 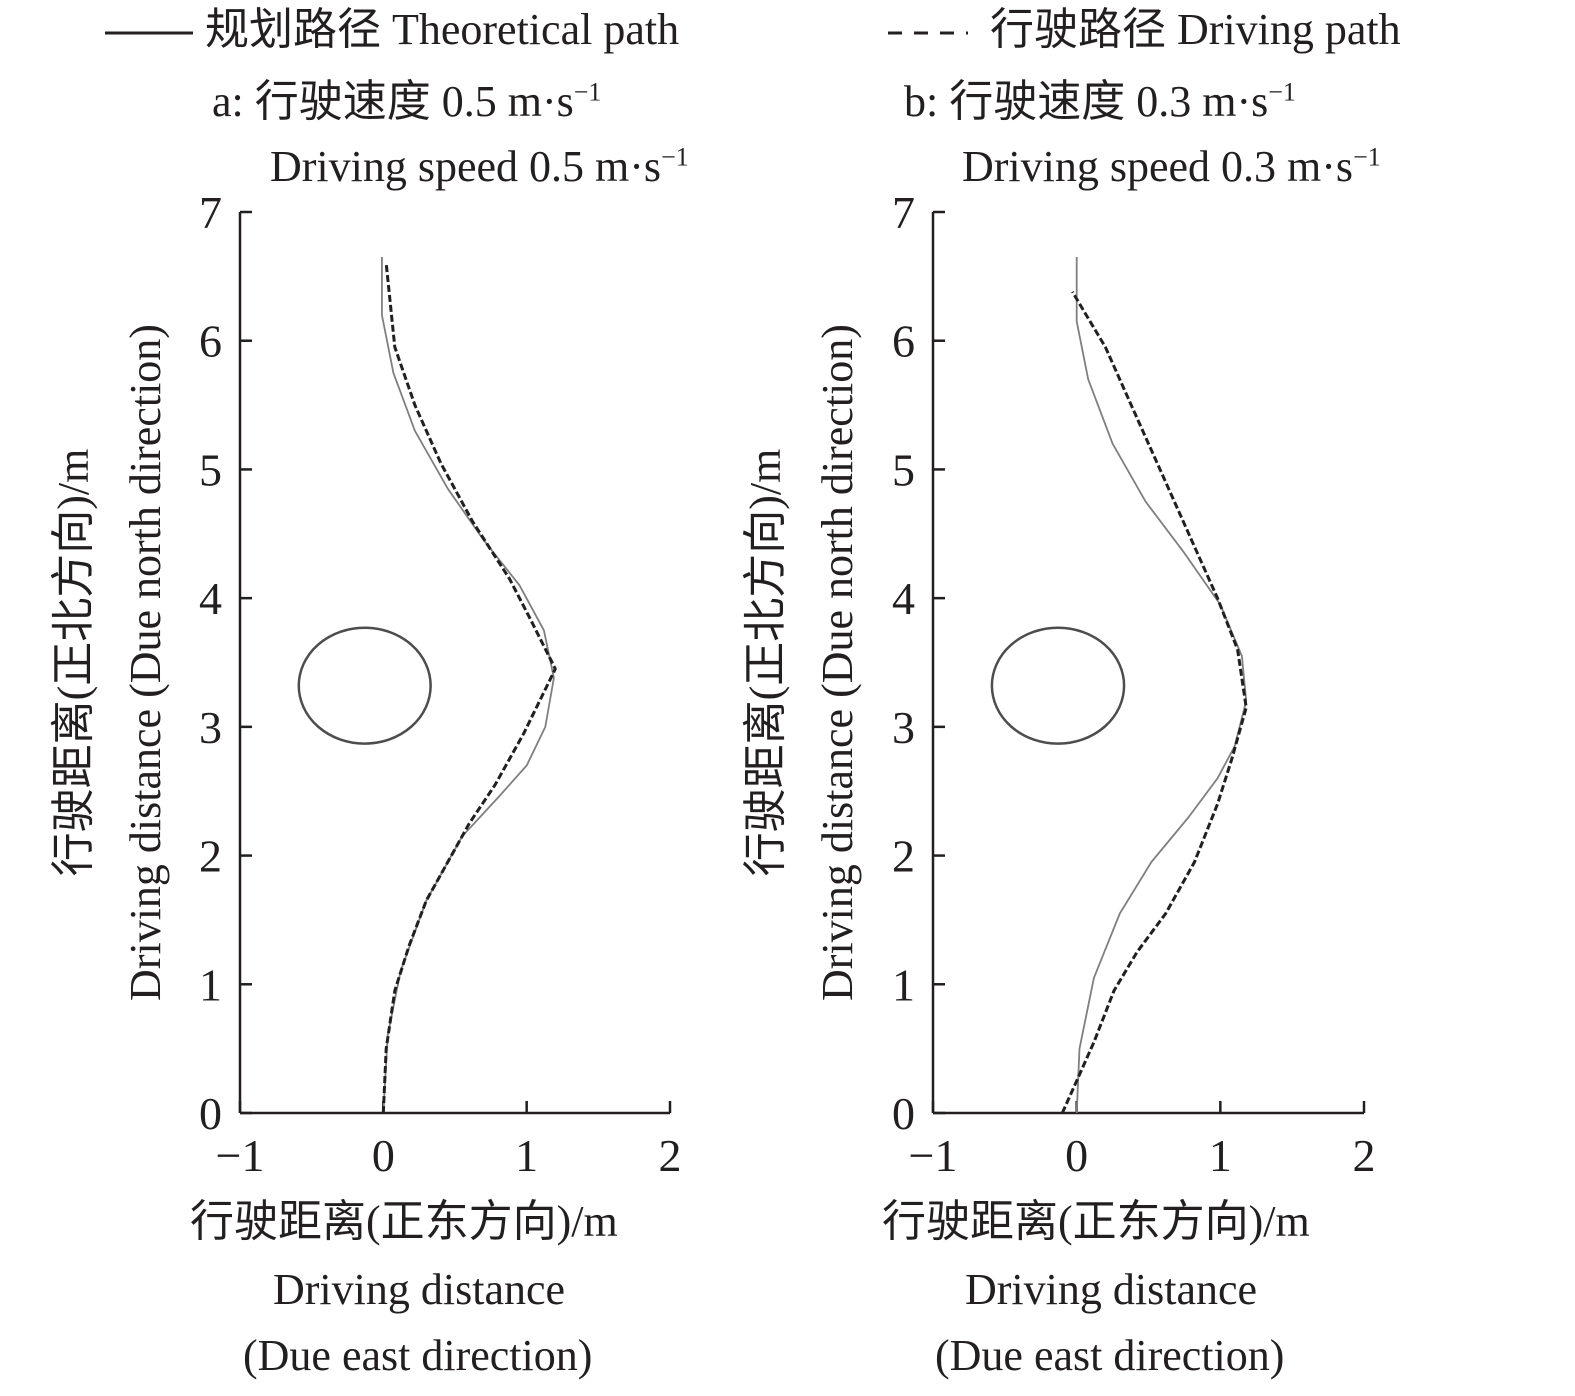 I want to click on panel-b-ylabel-cn: 行驶距离(正北方向)/m, so click(x=765, y=663).